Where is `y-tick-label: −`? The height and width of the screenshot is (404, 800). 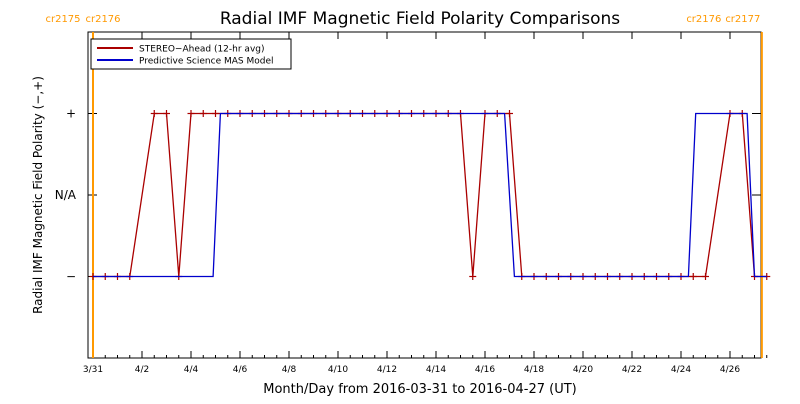 y-tick-label: − is located at coordinates (71, 277).